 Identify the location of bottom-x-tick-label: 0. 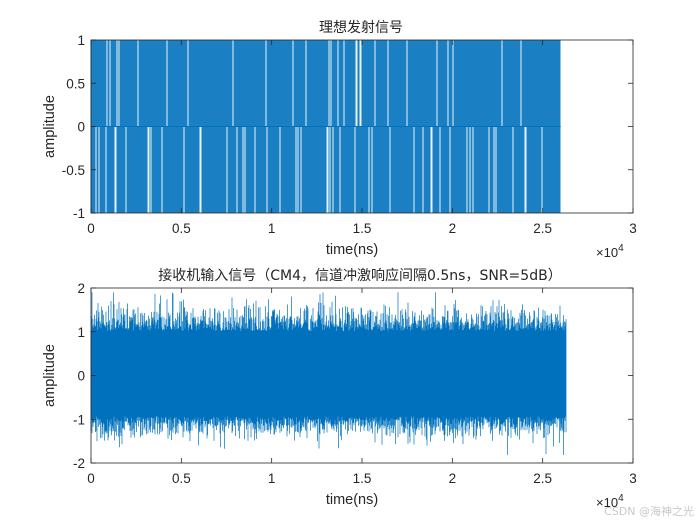
(91, 478).